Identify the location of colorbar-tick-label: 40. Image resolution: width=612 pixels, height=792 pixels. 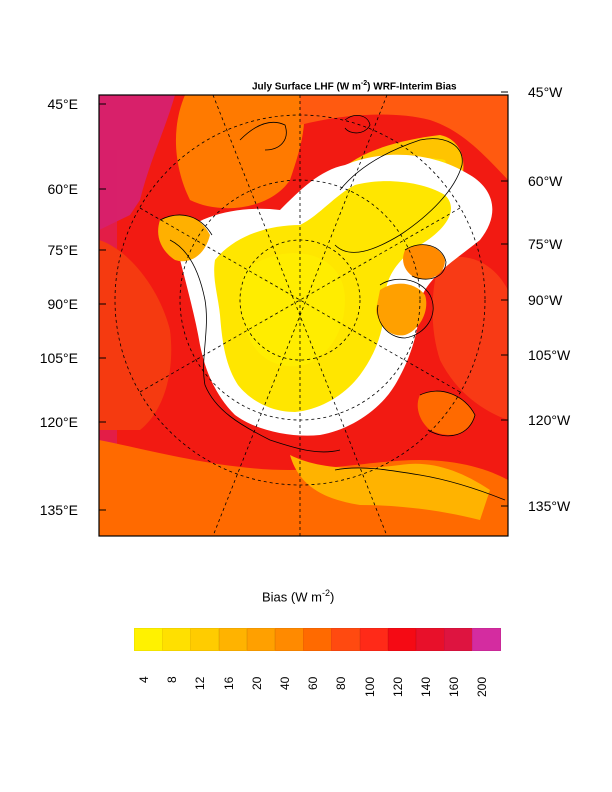
(285, 683).